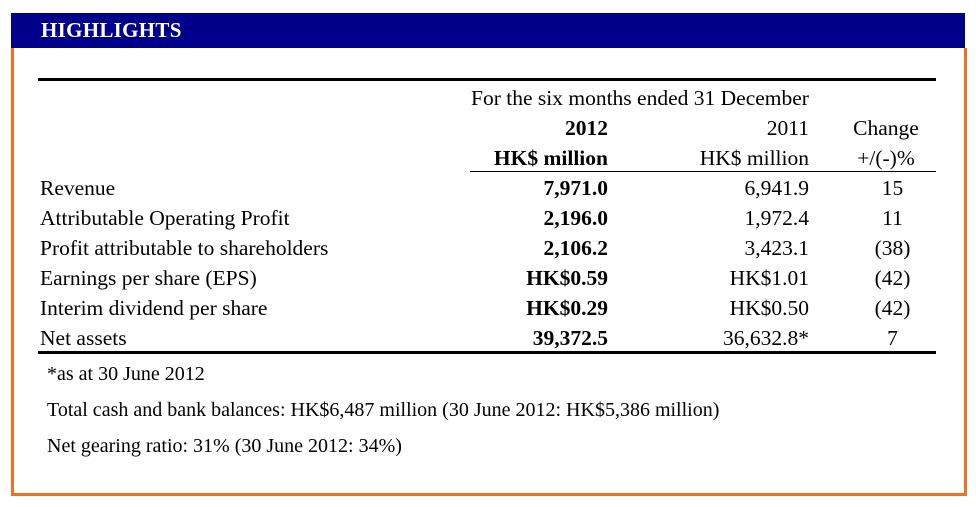  Describe the element at coordinates (777, 248) in the screenshot. I see `row-value-2011: 3,423.1` at that location.